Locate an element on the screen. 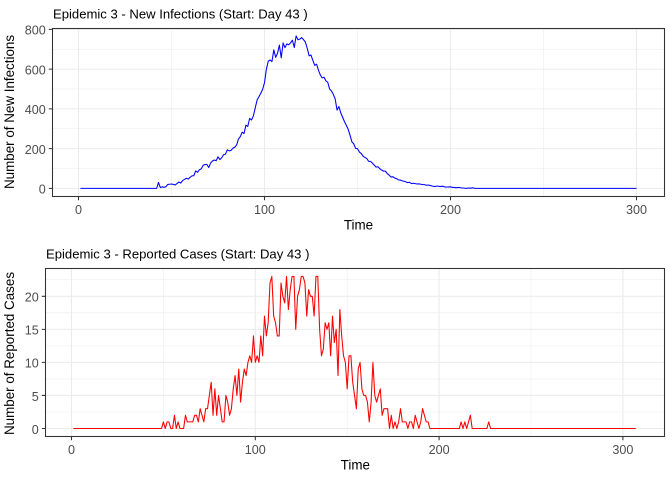 This screenshot has width=672, height=480. svg-text: 5 is located at coordinates (35, 397).